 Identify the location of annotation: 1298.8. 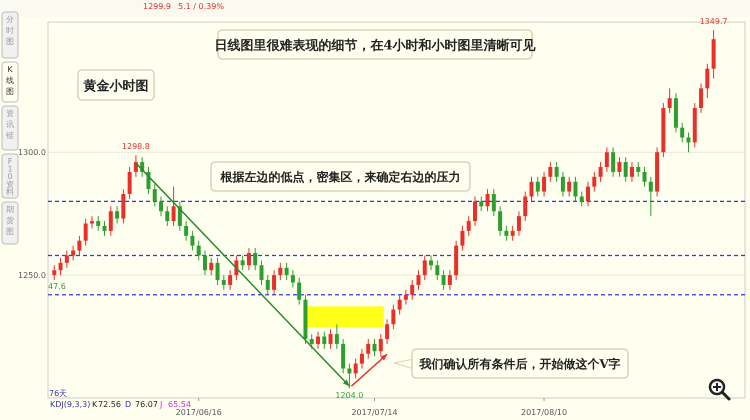
(136, 147).